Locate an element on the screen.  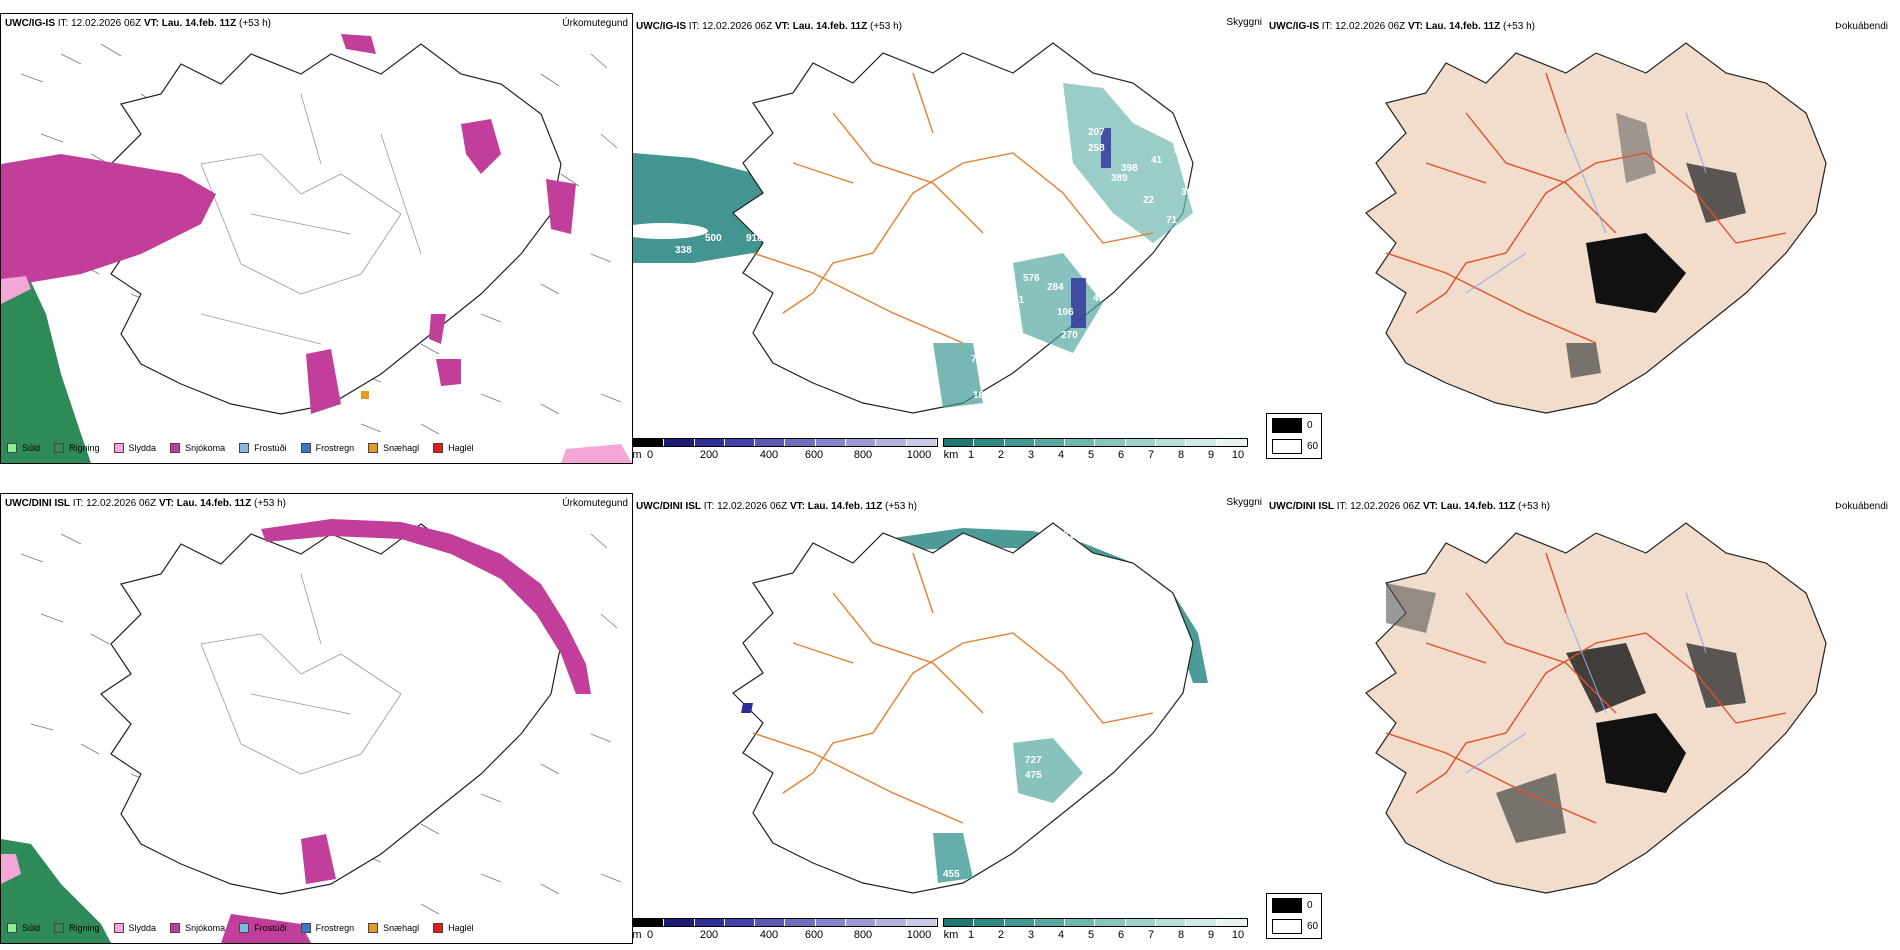
visibility-value-label: 75 is located at coordinates (1179, 150).